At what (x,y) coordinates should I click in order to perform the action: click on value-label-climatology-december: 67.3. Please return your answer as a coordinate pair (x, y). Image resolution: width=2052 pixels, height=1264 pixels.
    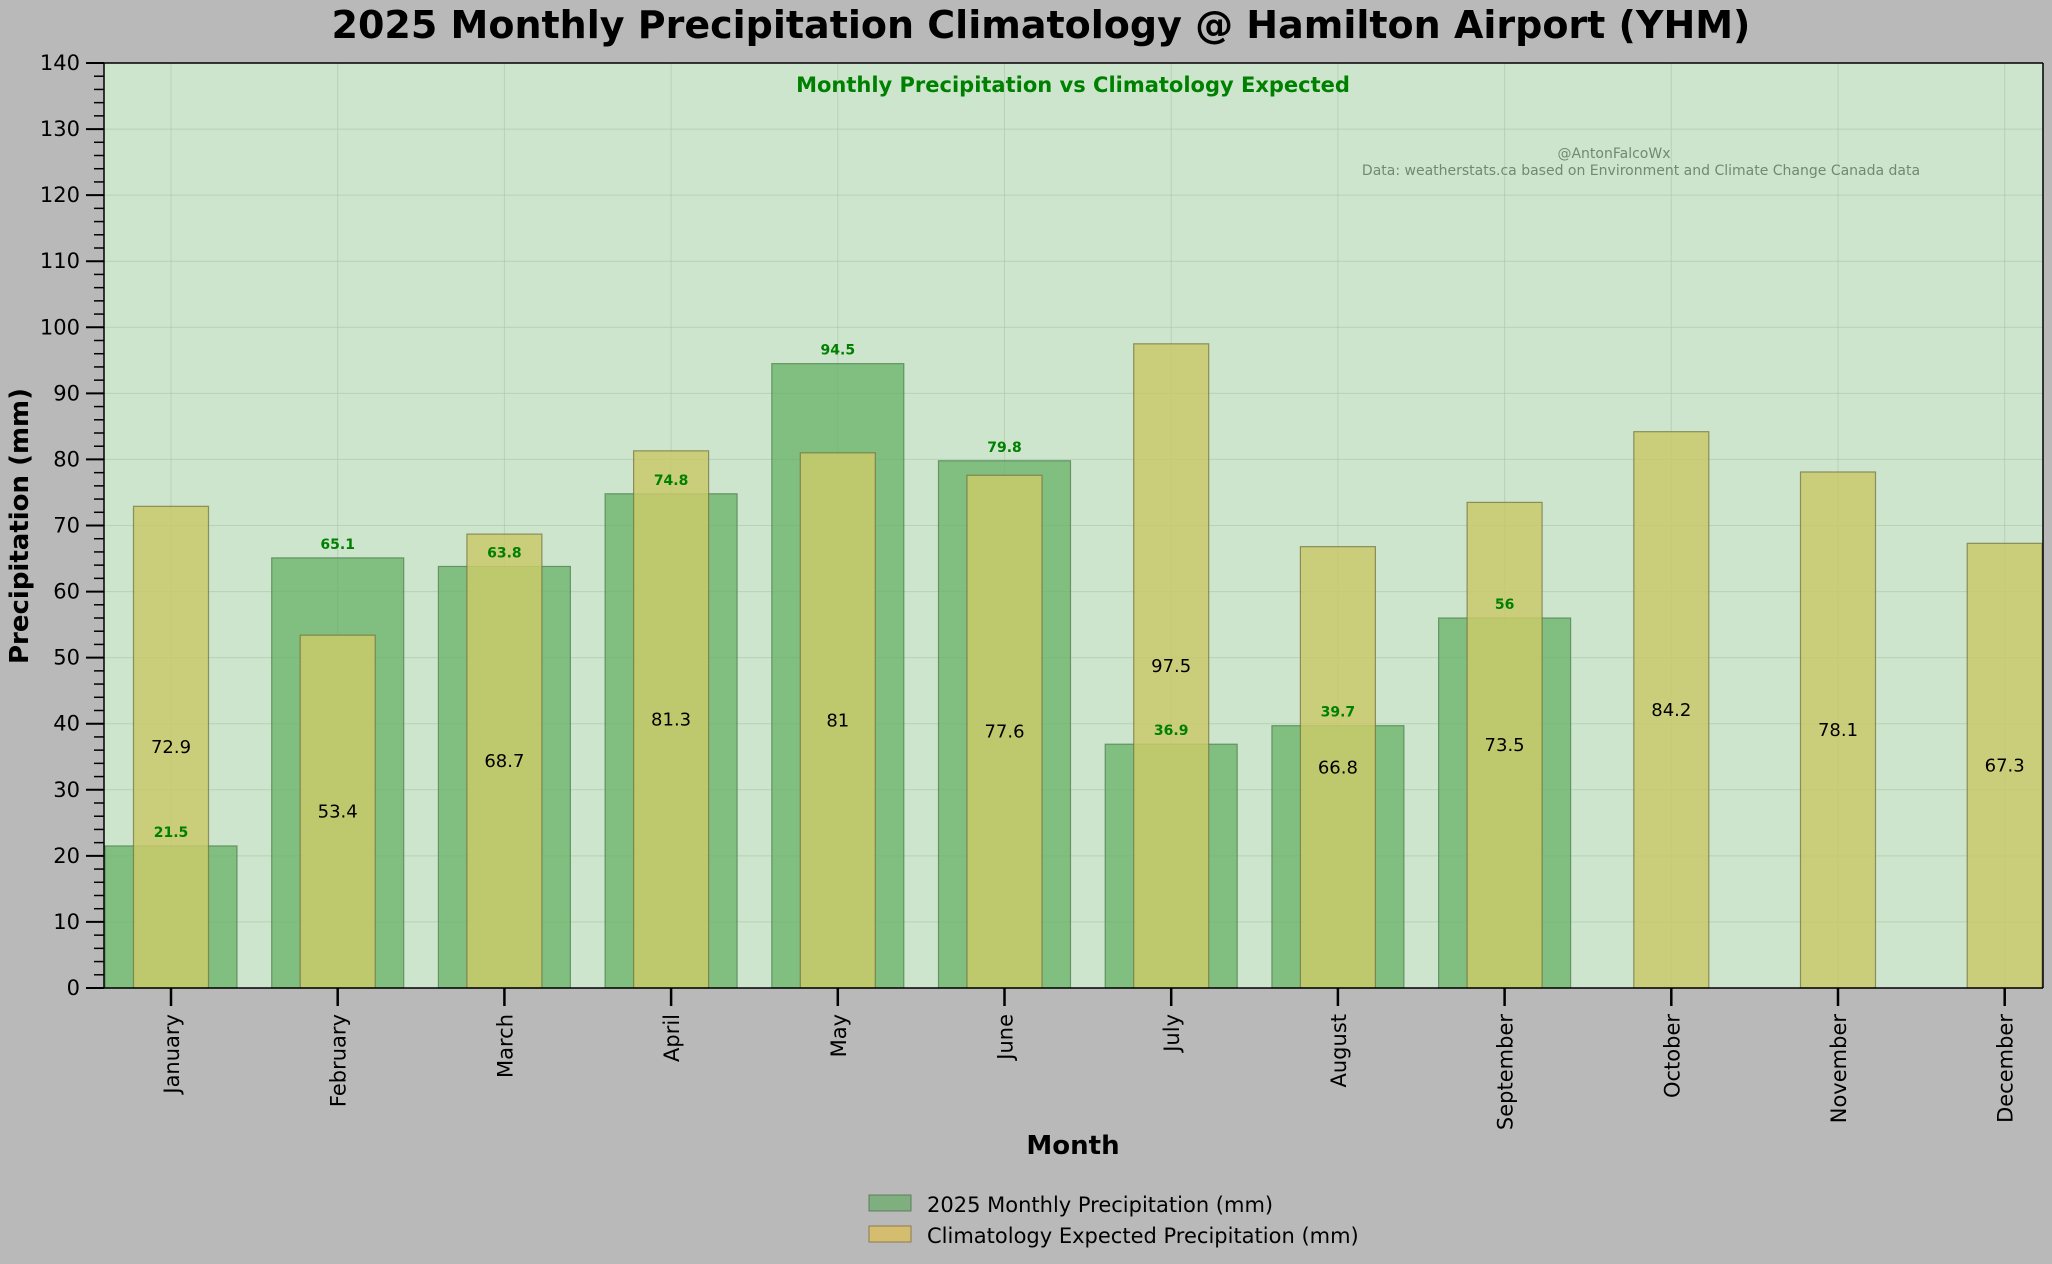
    Looking at the image, I should click on (2005, 766).